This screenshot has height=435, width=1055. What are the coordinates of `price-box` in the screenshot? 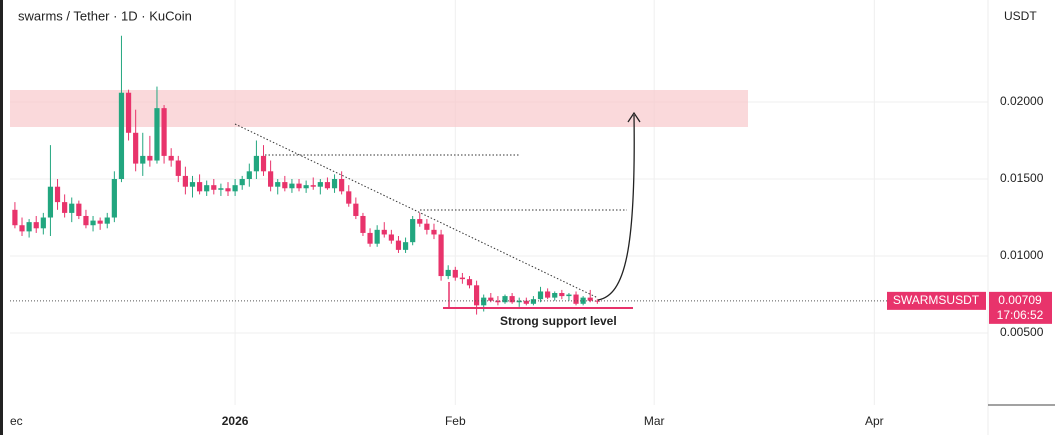 It's located at (1020, 307).